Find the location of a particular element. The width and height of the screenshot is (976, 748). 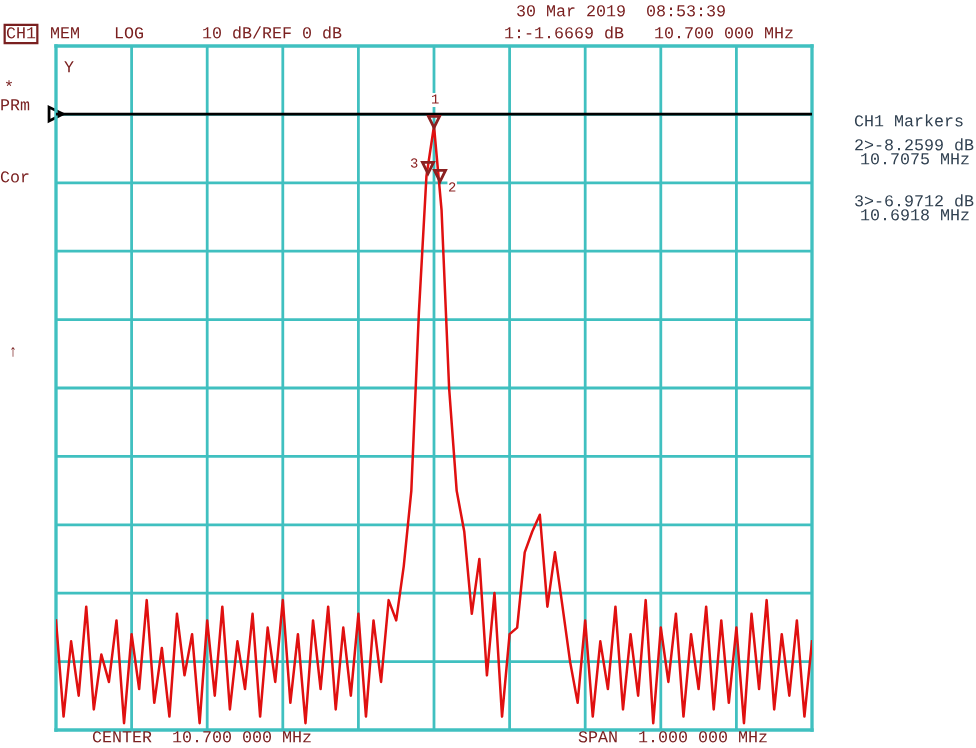

text: CH1 Markers is located at coordinates (908, 120).